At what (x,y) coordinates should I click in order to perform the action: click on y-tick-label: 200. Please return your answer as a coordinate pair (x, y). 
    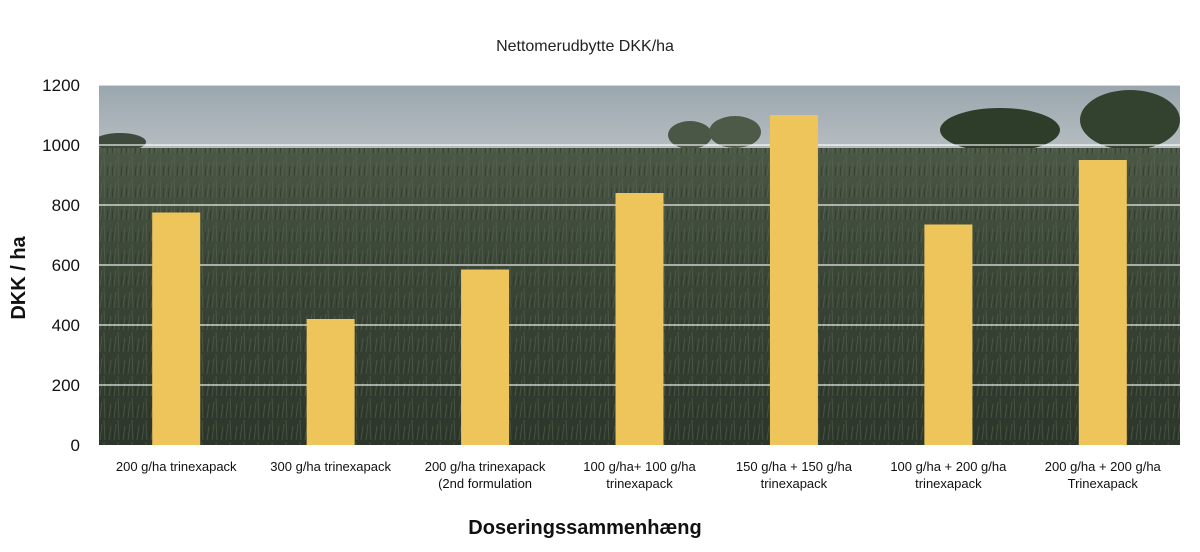
    Looking at the image, I should click on (66, 385).